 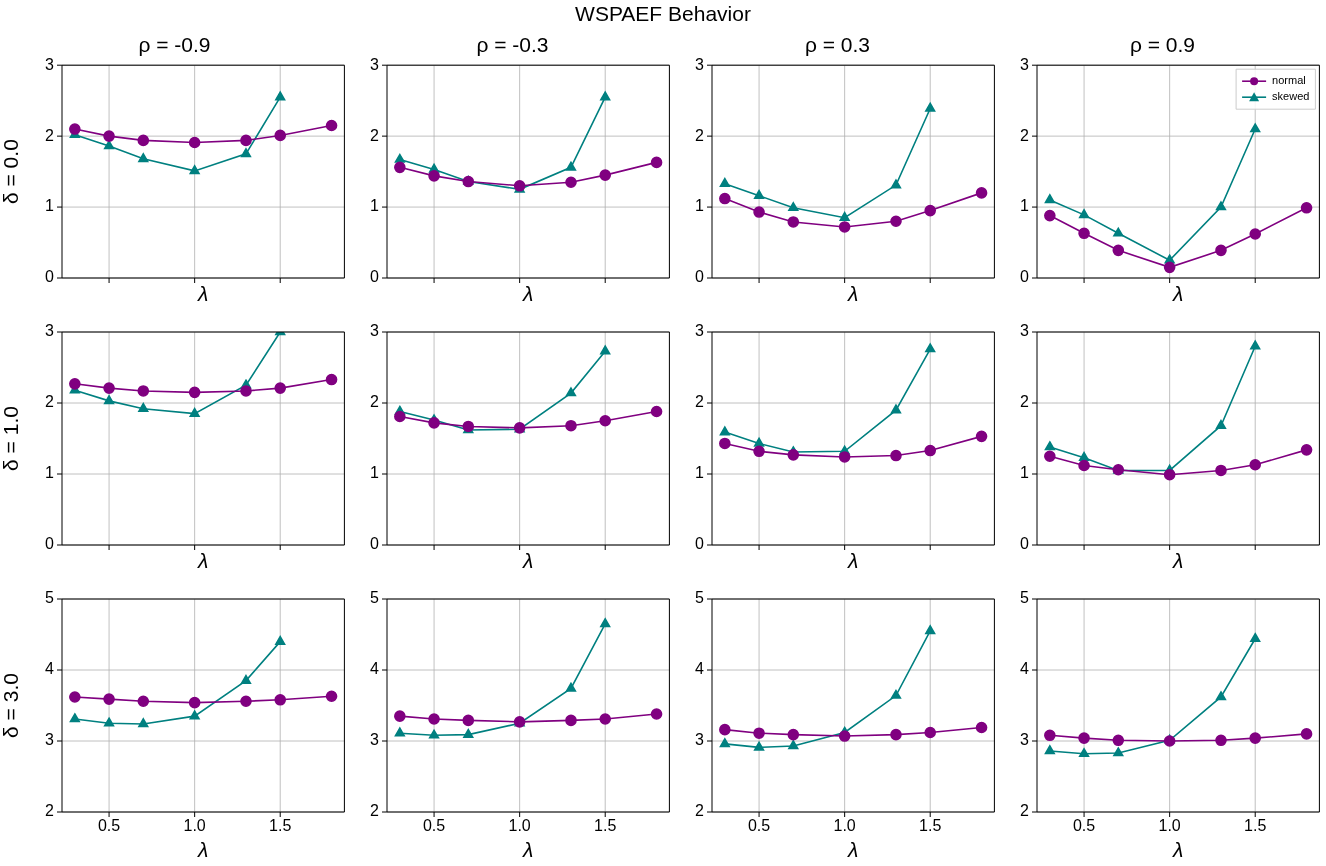 What do you see at coordinates (1162, 45) in the screenshot?
I see `chart-title: ρ = 0.9` at bounding box center [1162, 45].